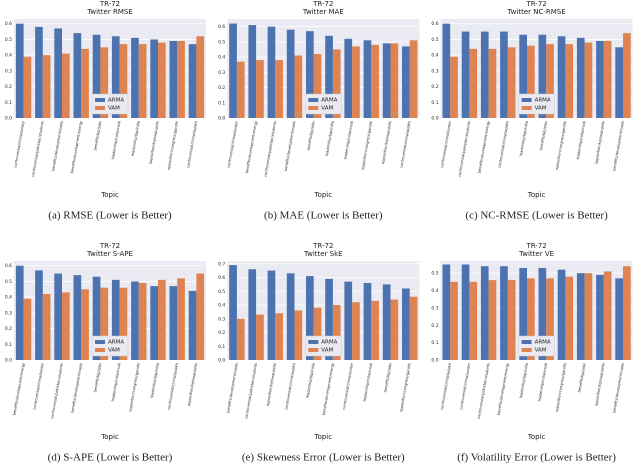 The height and width of the screenshot is (468, 640). Describe the element at coordinates (434, 71) in the screenshot. I see `y-tick-label: 0.3` at that location.